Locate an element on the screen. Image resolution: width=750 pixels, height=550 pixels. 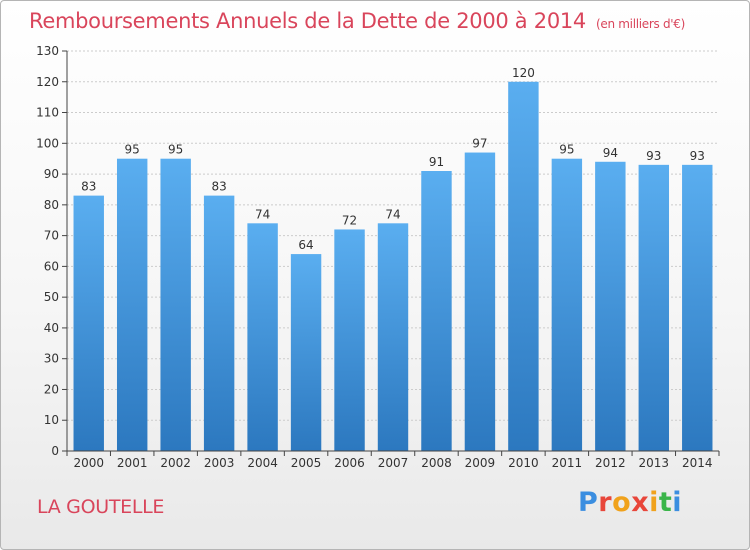
bar-2002 is located at coordinates (175, 304).